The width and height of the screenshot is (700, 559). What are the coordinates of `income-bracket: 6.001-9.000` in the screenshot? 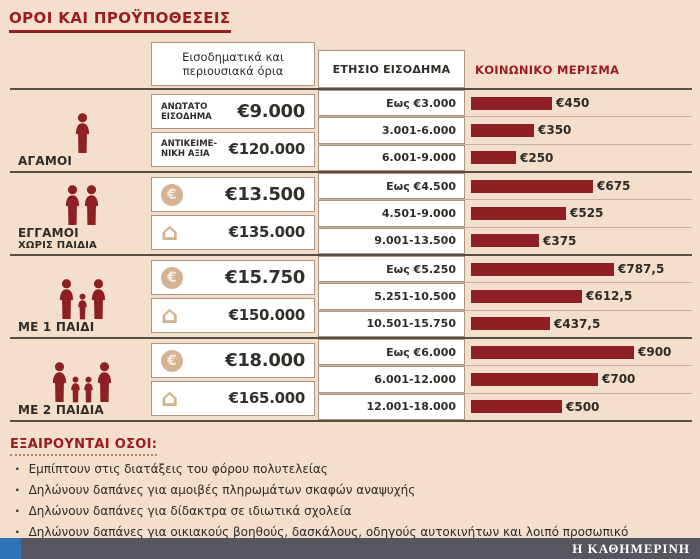 It's located at (391, 157).